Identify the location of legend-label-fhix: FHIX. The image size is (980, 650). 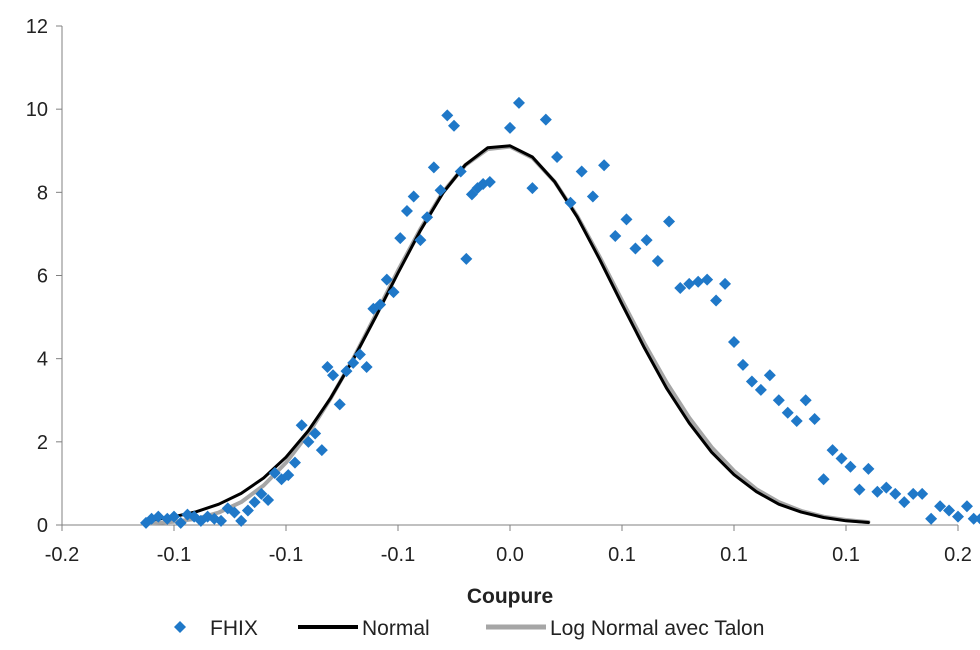
(234, 628).